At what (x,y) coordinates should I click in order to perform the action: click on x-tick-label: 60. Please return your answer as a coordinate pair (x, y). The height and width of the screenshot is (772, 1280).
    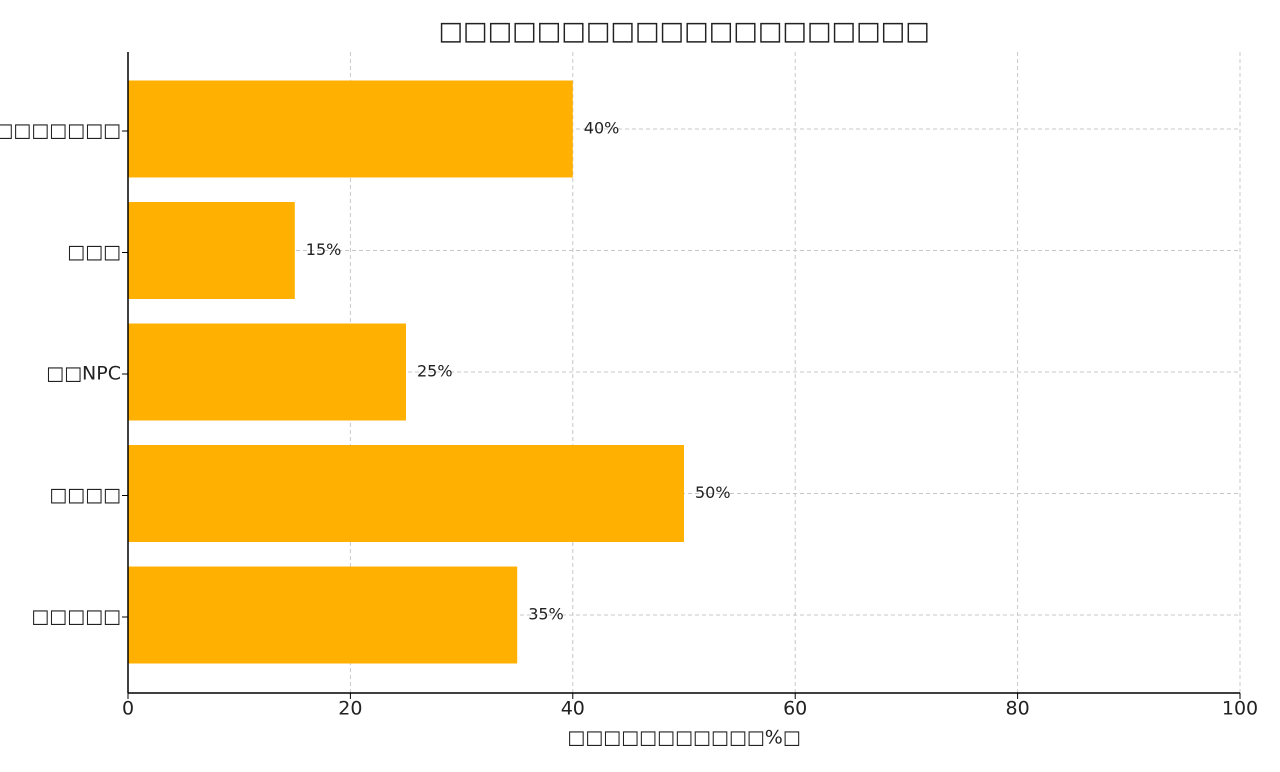
    Looking at the image, I should click on (795, 709).